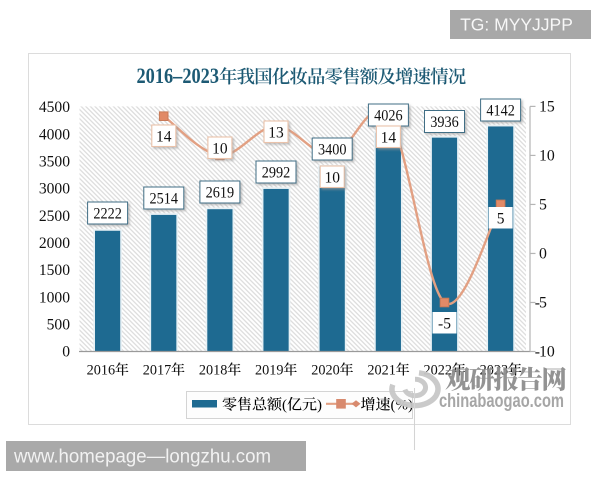  What do you see at coordinates (444, 122) in the screenshot?
I see `svg-text: 3936` at bounding box center [444, 122].